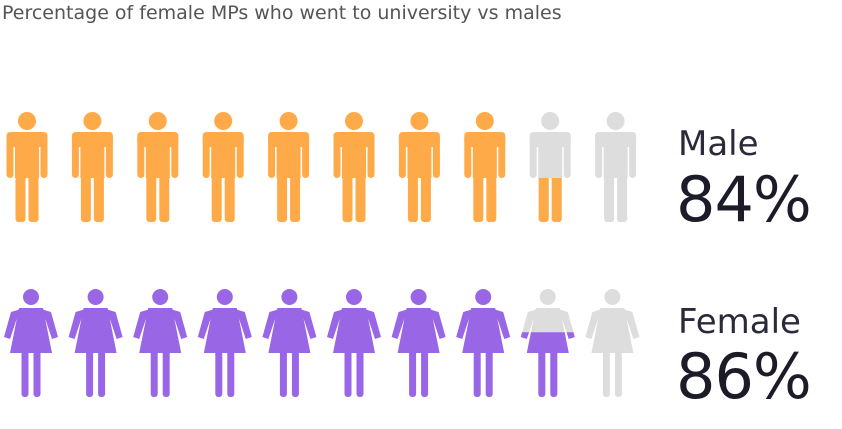  What do you see at coordinates (744, 376) in the screenshot?
I see `female-series-value: 86%` at bounding box center [744, 376].